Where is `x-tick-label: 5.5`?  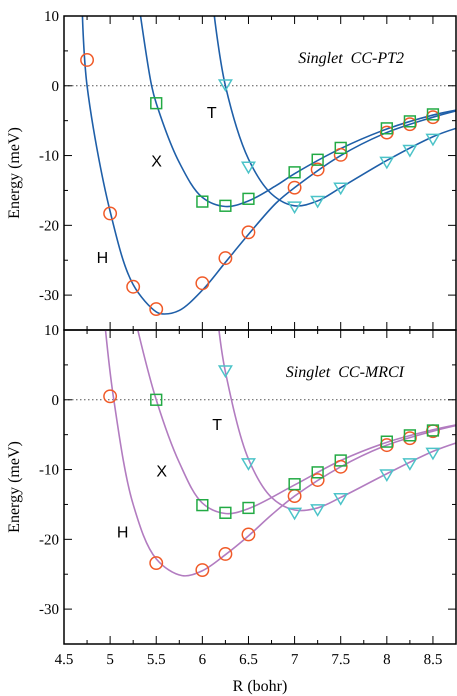
x-tick-label: 5.5 is located at coordinates (156, 660).